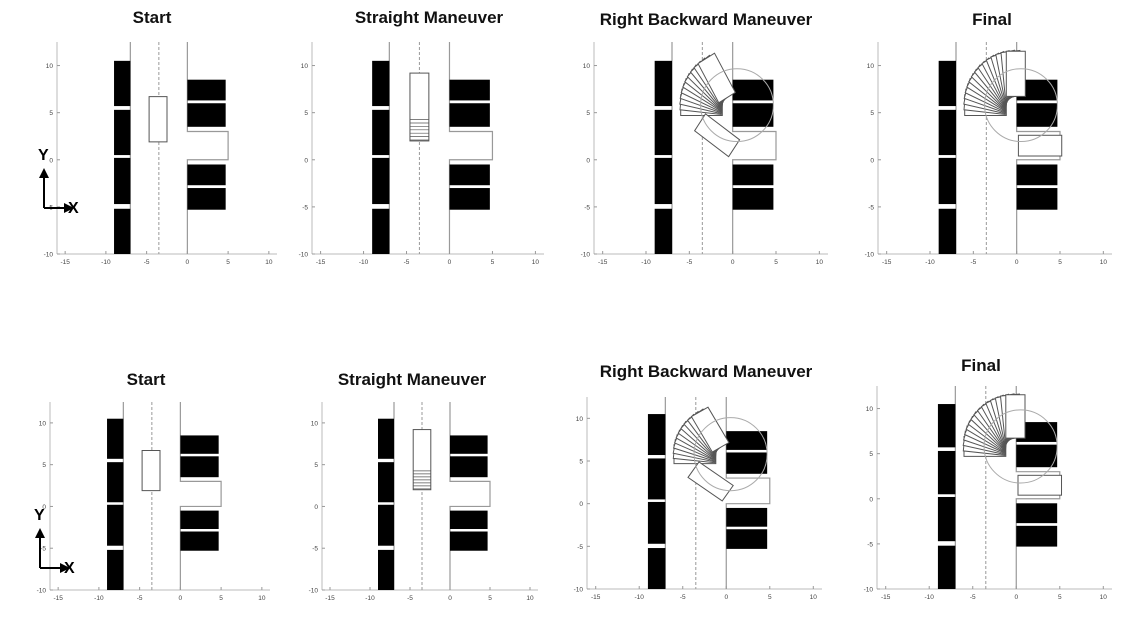 Image resolution: width=1124 pixels, height=618 pixels. I want to click on title-start-row2: Start, so click(146, 379).